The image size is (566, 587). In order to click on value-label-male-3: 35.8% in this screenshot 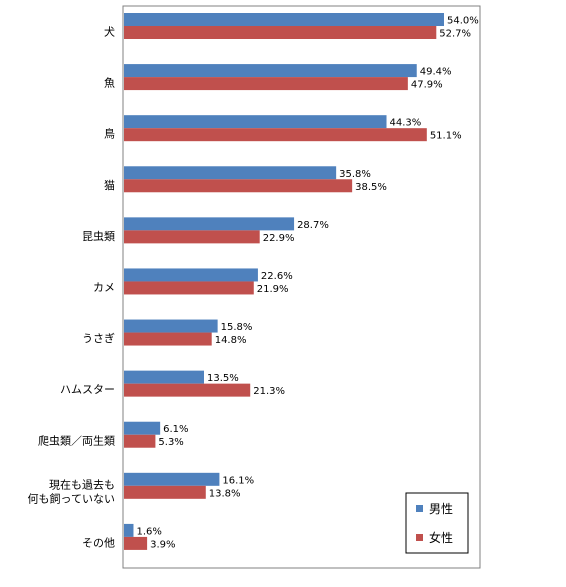, I will do `click(355, 174)`.